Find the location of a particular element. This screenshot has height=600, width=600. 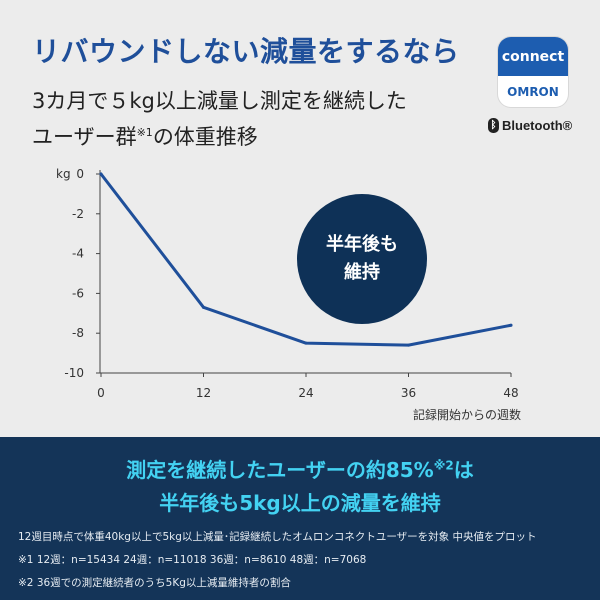

subtitle: 3カ月で５kg以上減量し測定を継続した ユーザー群※1の体重推移 is located at coordinates (219, 119).